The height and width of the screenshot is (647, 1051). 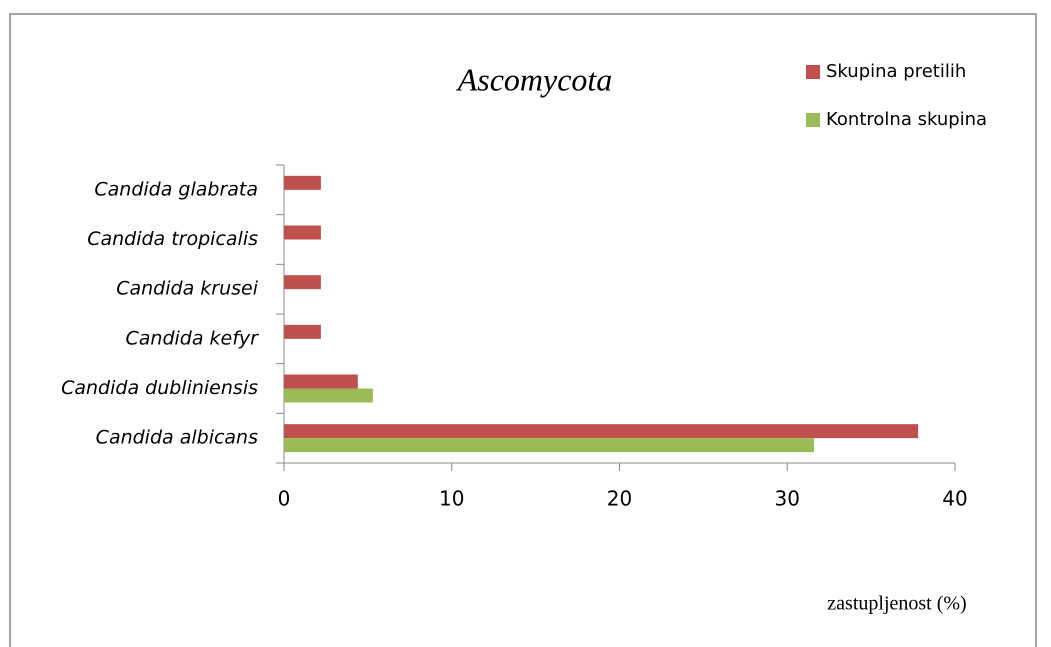 I want to click on y-tick-label: Candida kefyr, so click(x=193, y=338).